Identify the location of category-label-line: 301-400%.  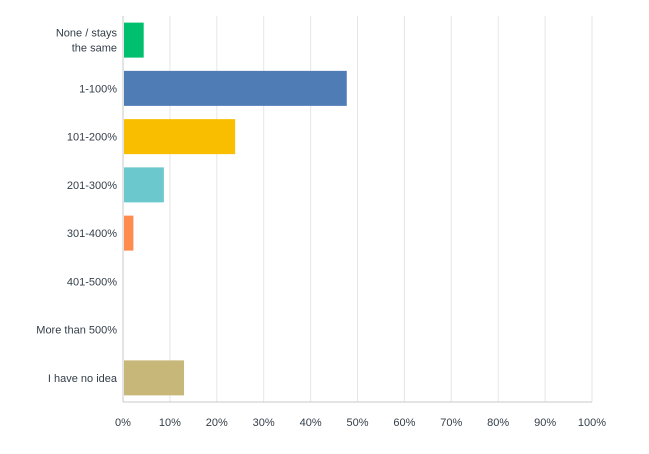
(92, 234).